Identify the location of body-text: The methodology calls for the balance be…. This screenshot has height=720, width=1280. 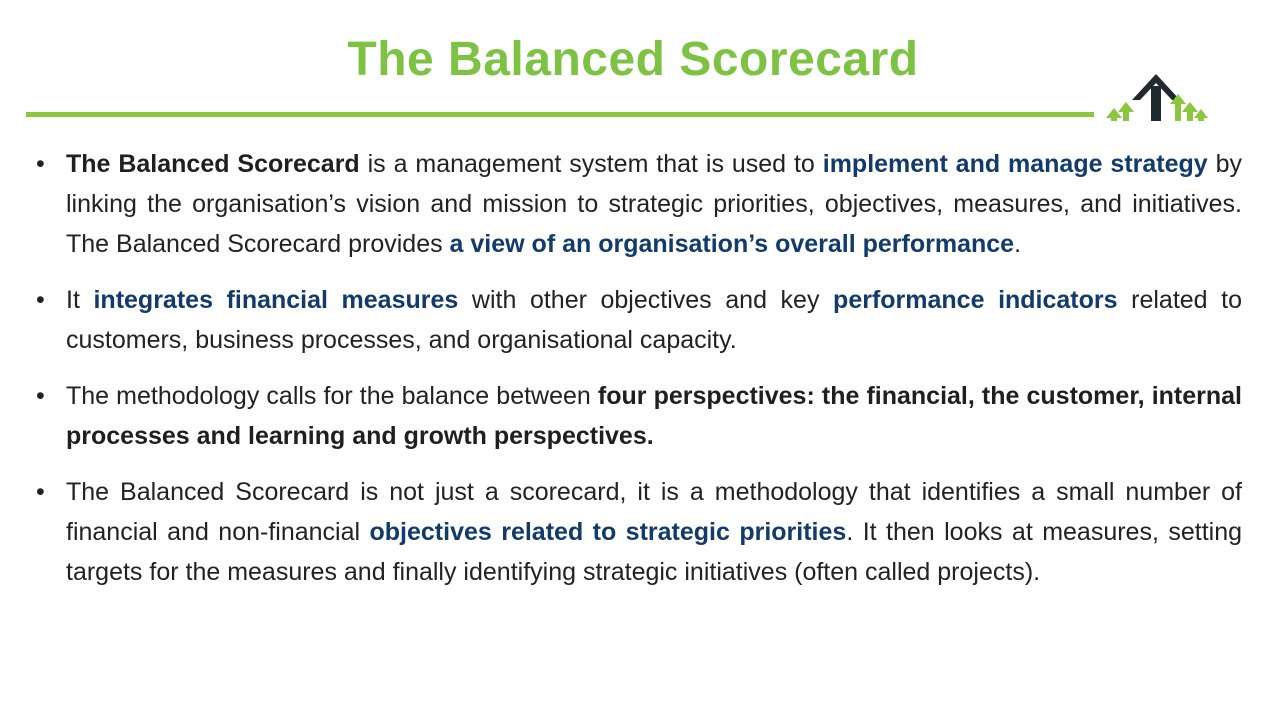
(332, 396).